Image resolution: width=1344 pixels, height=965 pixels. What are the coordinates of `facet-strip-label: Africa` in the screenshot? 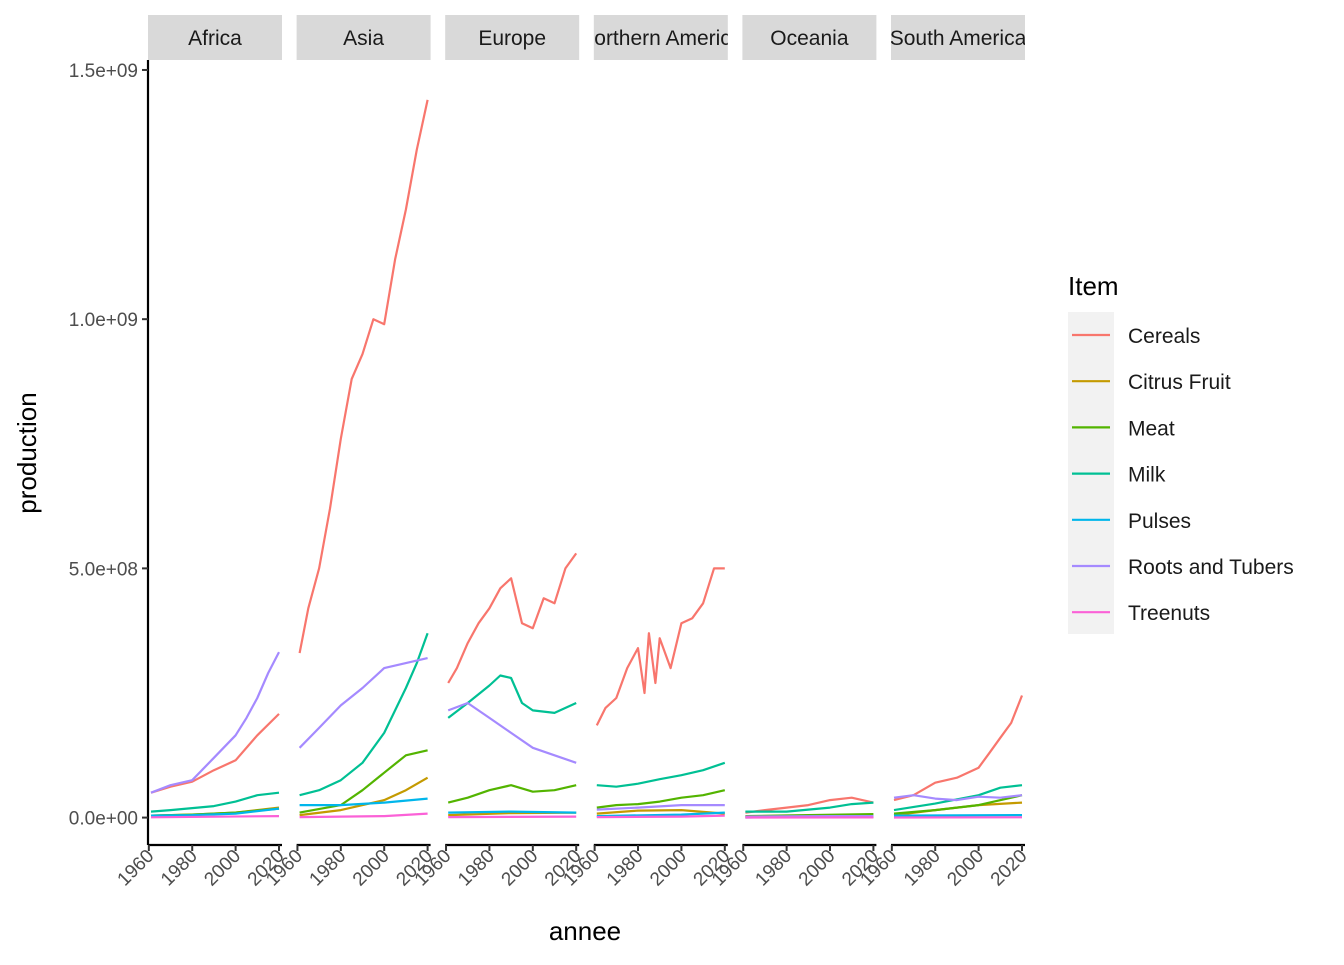 It's located at (215, 38).